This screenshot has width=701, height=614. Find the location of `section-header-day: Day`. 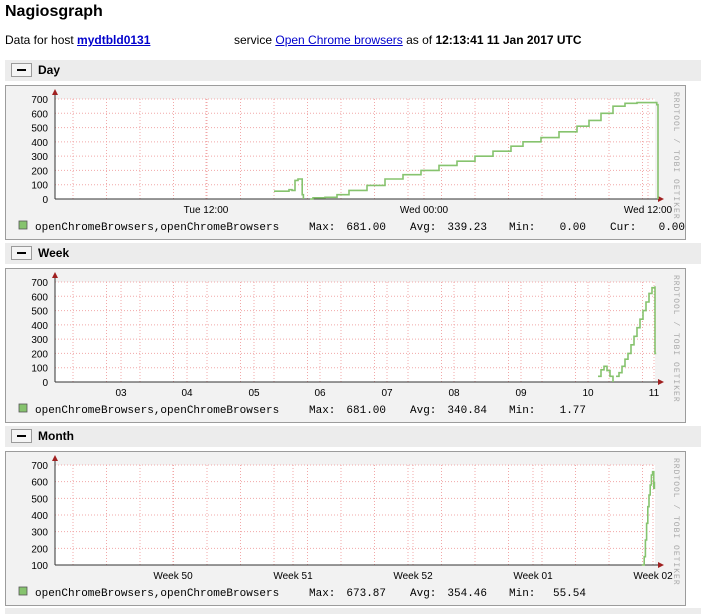

section-header-day: Day is located at coordinates (353, 70).